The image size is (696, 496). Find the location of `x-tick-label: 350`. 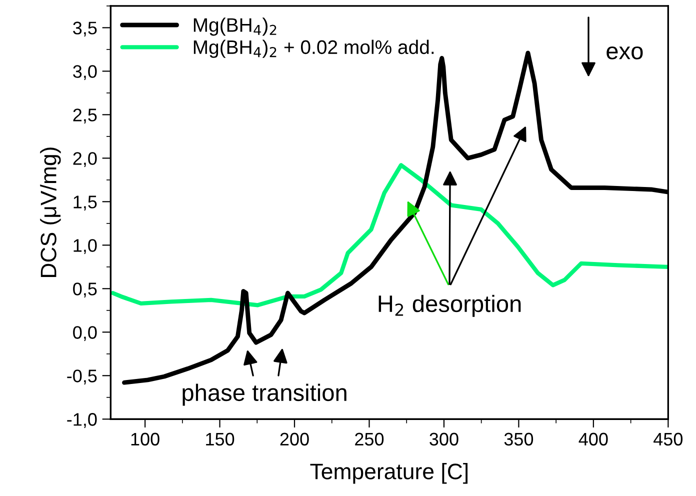

x-tick-label: 350 is located at coordinates (519, 439).